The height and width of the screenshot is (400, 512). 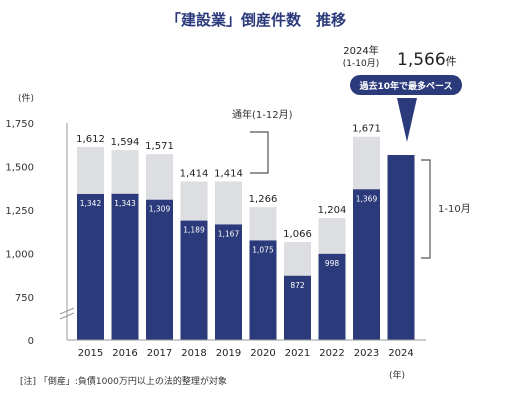 I want to click on data-label-partial-year: 1,369, so click(x=367, y=198).